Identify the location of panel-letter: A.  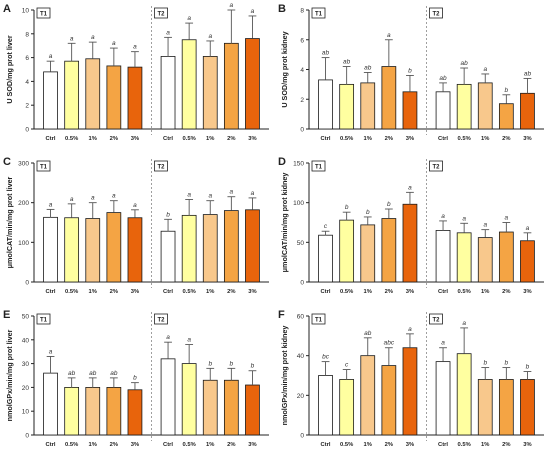
(7, 9).